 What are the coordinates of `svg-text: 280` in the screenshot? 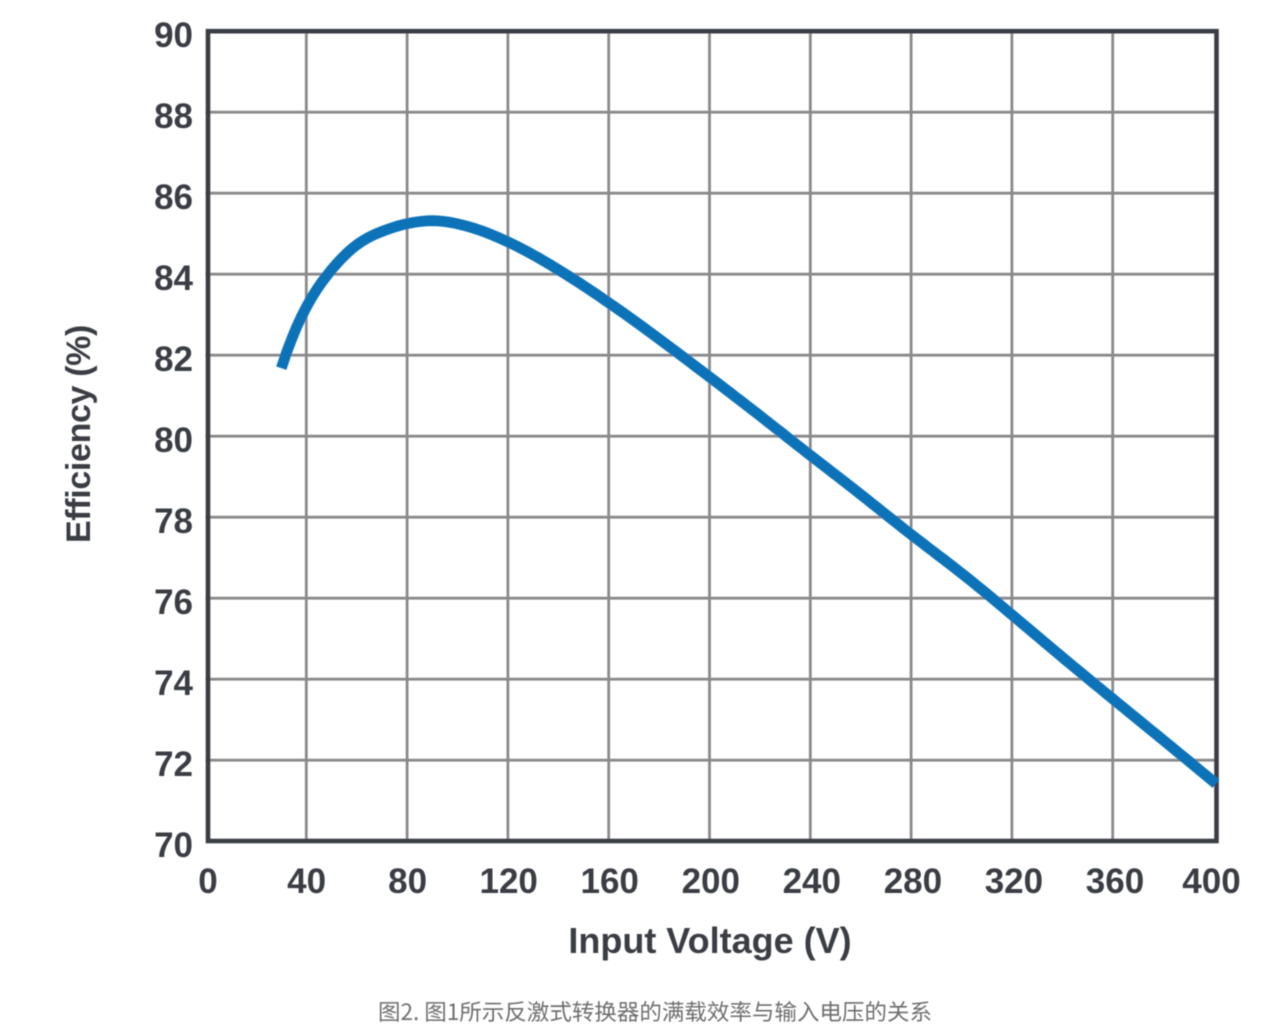 It's located at (913, 881).